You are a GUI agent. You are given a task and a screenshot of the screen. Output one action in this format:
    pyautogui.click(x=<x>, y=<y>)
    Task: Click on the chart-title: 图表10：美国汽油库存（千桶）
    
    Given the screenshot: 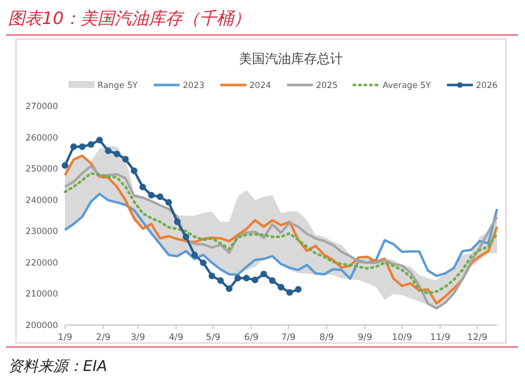 What is the action you would take?
    pyautogui.click(x=129, y=19)
    